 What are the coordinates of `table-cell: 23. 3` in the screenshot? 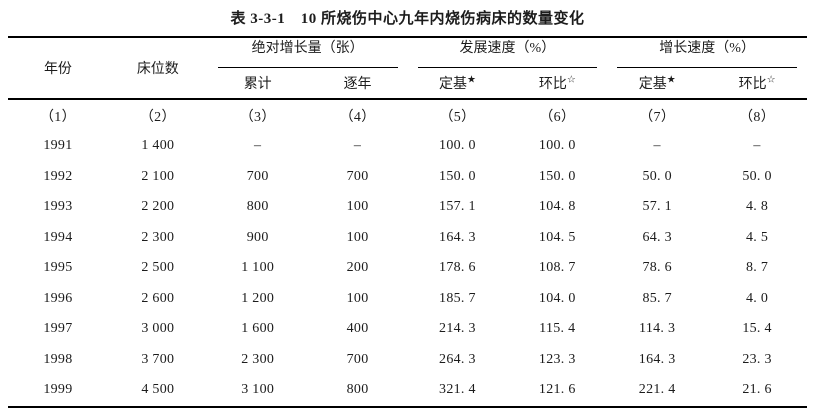 It's located at (757, 359).